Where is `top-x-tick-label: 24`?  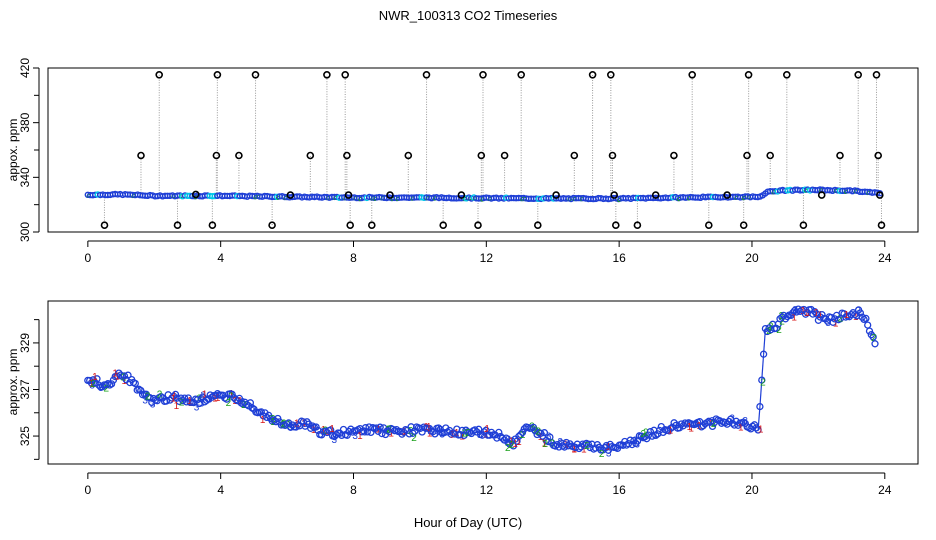 top-x-tick-label: 24 is located at coordinates (885, 258).